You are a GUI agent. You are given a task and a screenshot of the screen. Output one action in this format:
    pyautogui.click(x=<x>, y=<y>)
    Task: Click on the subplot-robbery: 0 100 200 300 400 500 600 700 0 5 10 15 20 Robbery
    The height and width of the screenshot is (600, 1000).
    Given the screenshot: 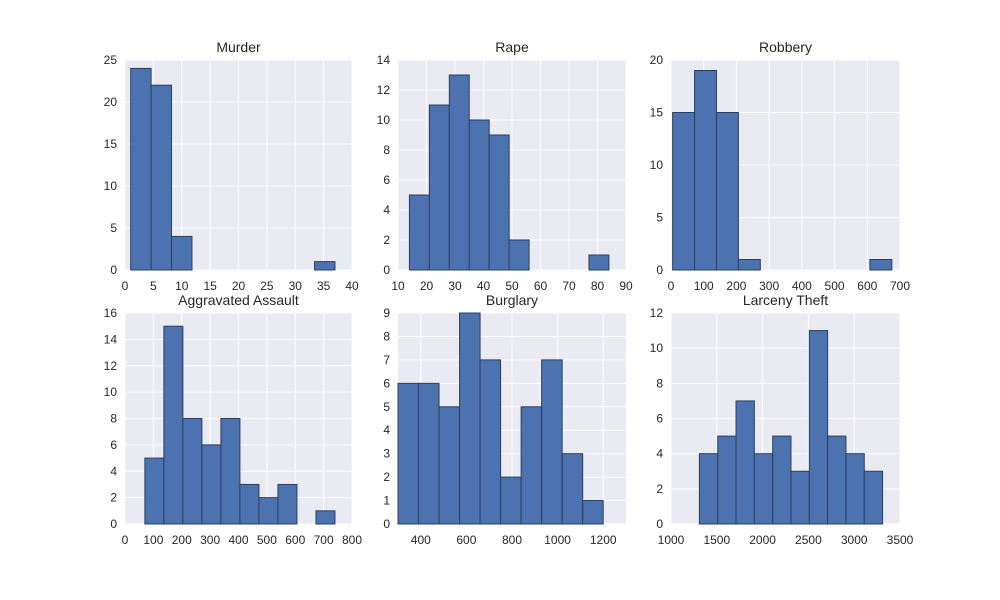 What is the action you would take?
    pyautogui.click(x=780, y=166)
    